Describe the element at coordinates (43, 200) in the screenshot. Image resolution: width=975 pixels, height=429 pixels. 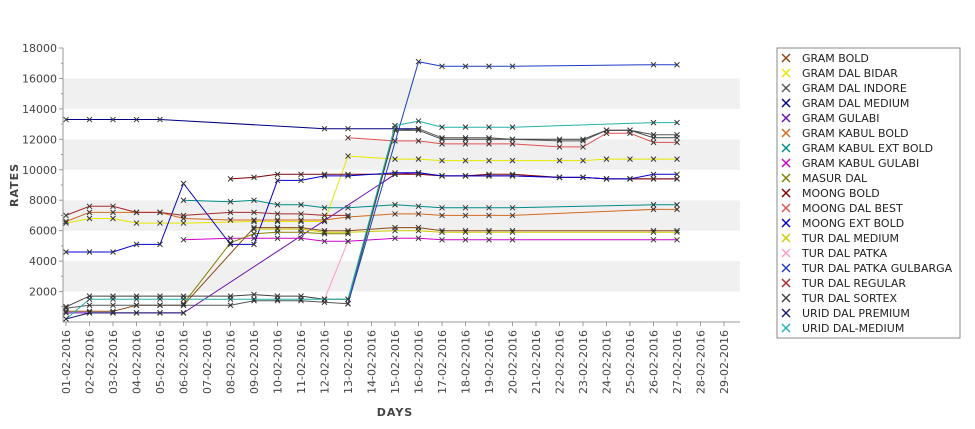
I see `y-tick-label: 8000` at that location.